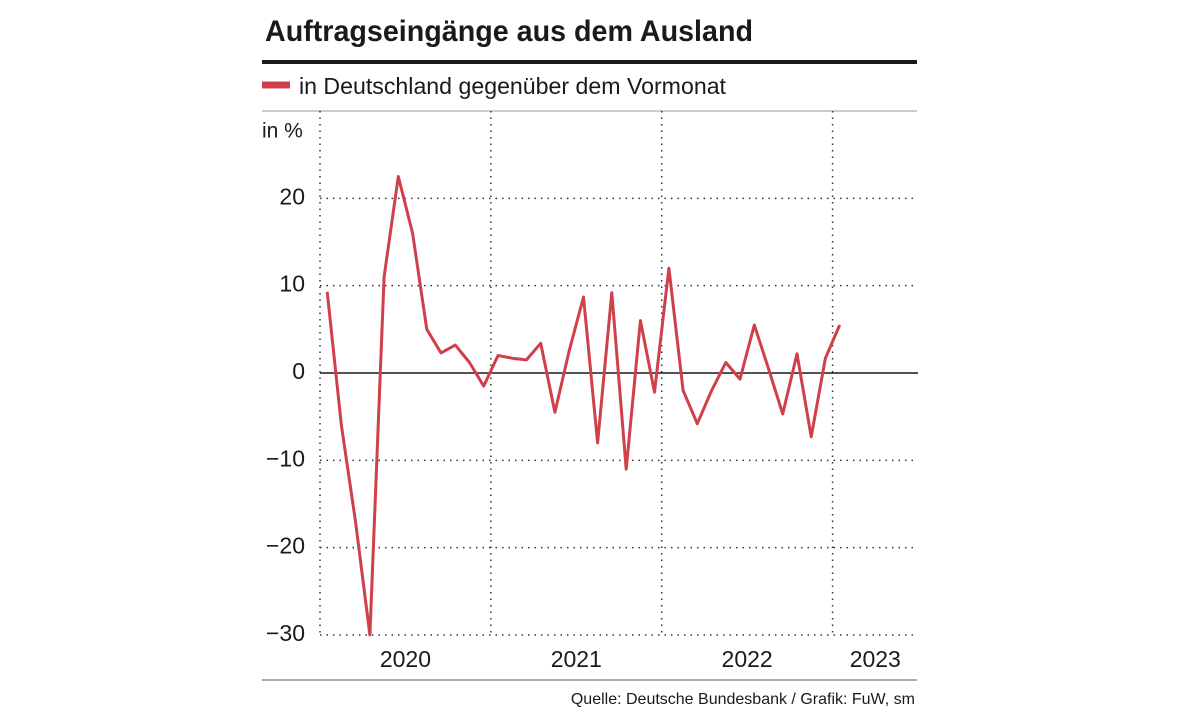 Image resolution: width=1179 pixels, height=718 pixels. Describe the element at coordinates (747, 659) in the screenshot. I see `x-tick-label: 2022` at that location.